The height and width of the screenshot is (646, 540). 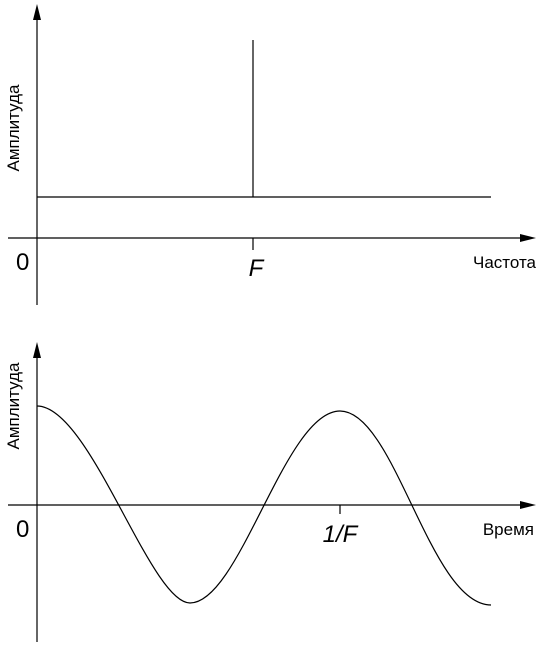 I want to click on bottom-tick-label: 1/F, so click(x=341, y=534).